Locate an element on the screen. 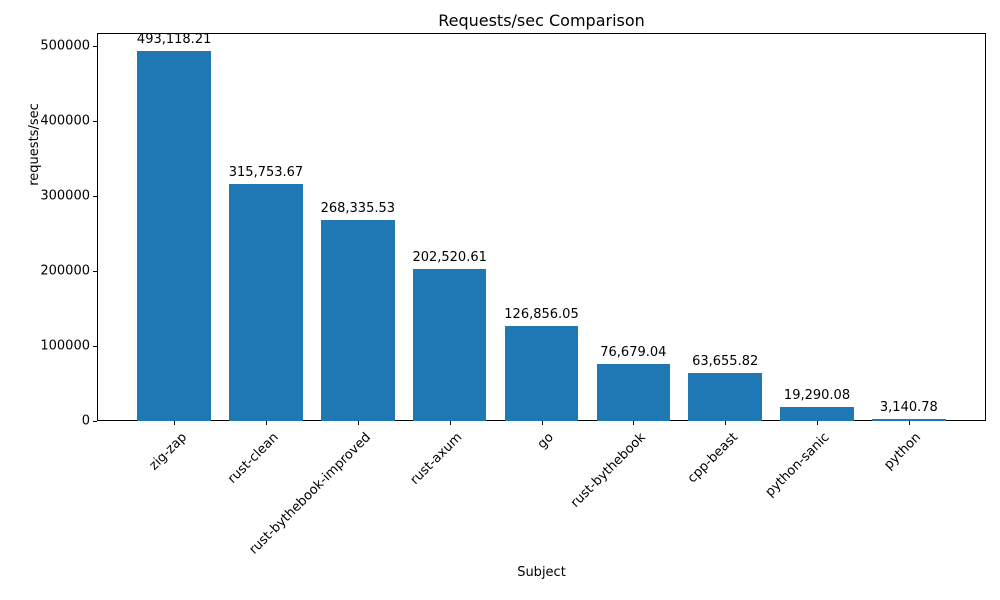  bar-cpp-beast is located at coordinates (725, 397).